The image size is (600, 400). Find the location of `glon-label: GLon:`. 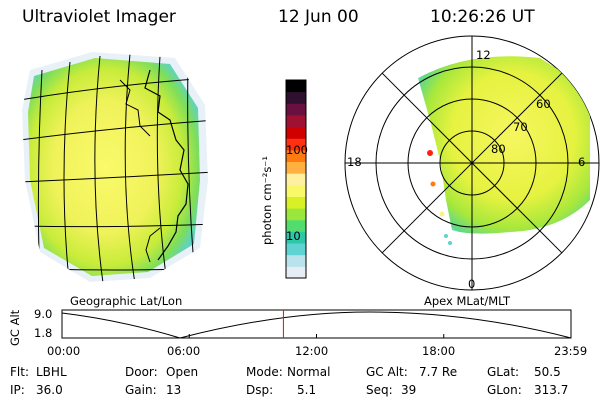

glon-label: GLon: is located at coordinates (504, 390).